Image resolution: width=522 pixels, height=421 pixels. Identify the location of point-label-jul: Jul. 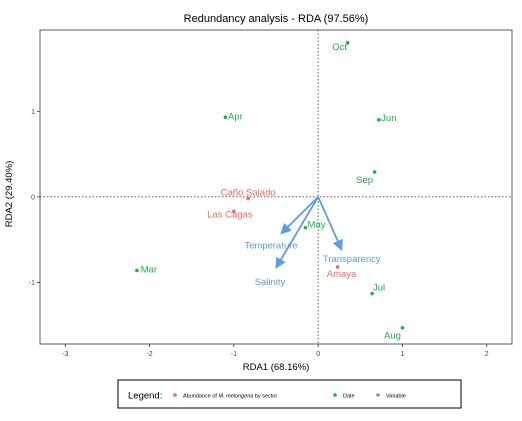
(379, 288).